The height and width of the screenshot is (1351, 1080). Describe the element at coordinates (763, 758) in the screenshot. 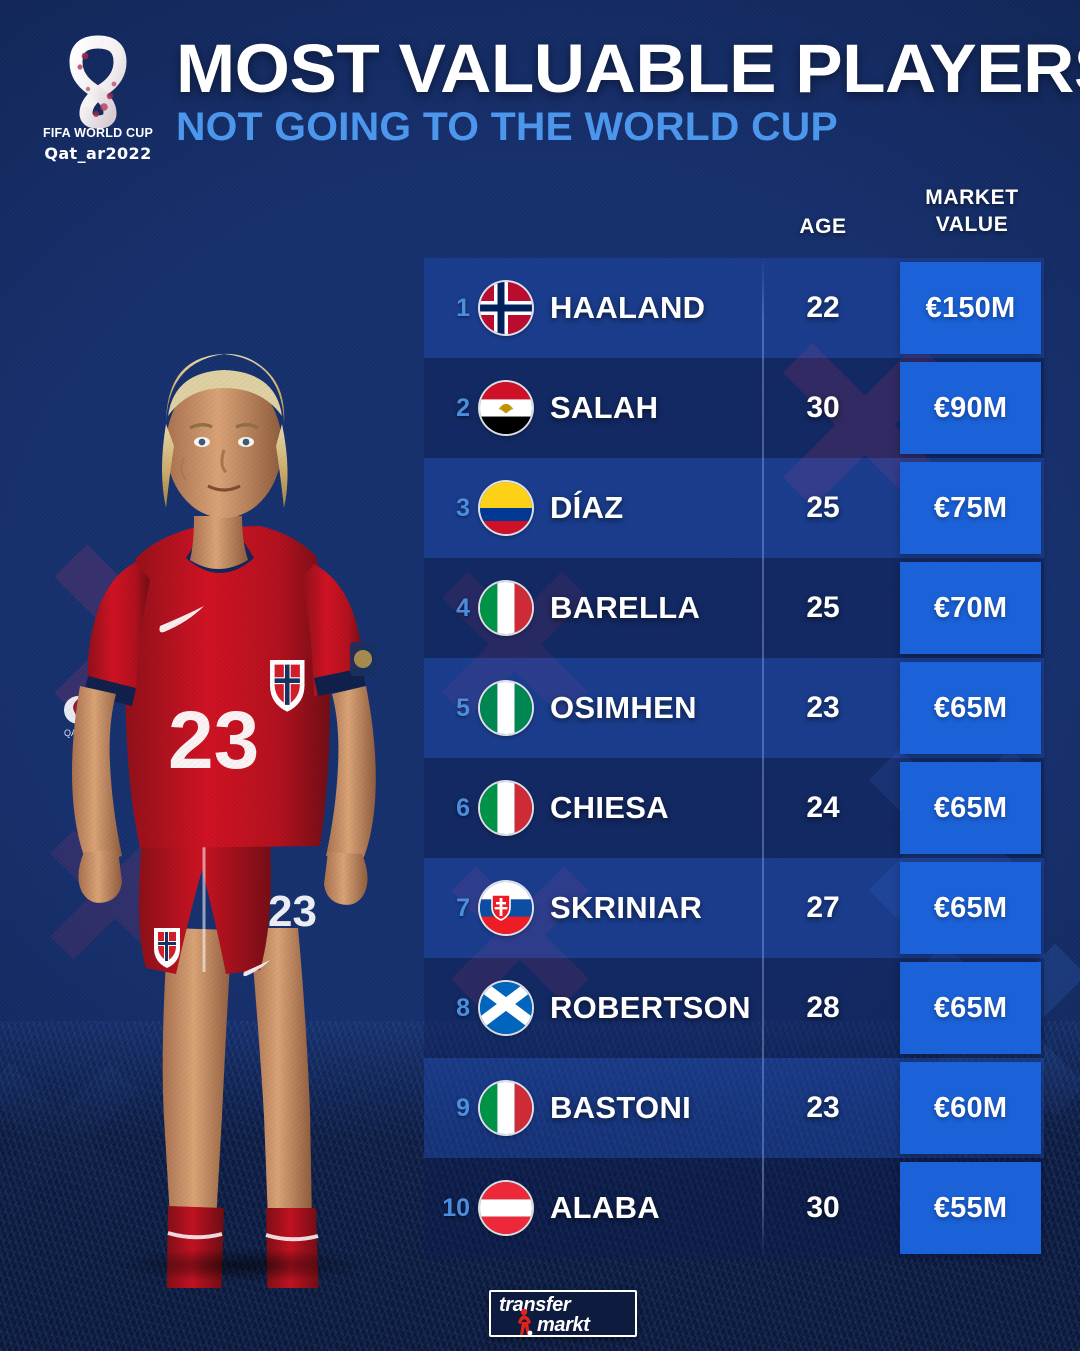

I see `table-column-divider` at that location.